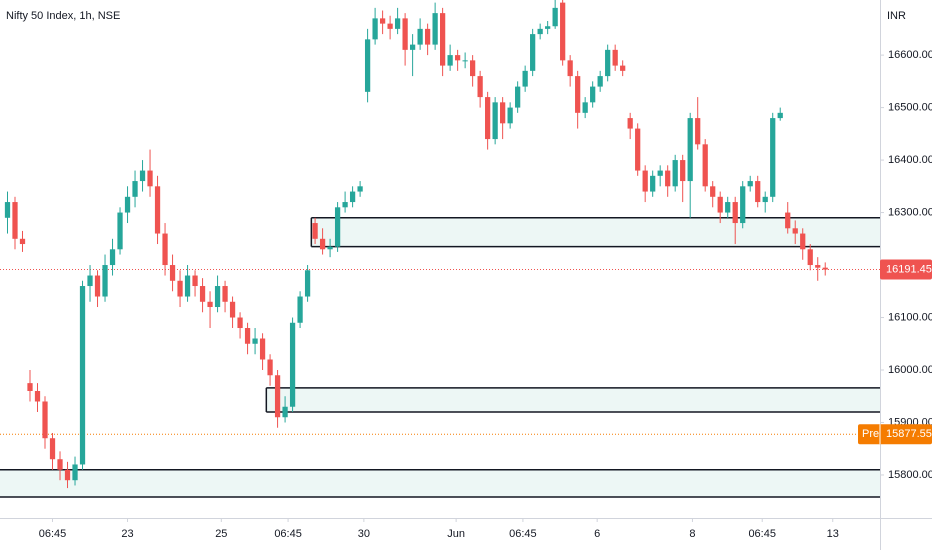  I want to click on x-tick-label: 25, so click(221, 534).